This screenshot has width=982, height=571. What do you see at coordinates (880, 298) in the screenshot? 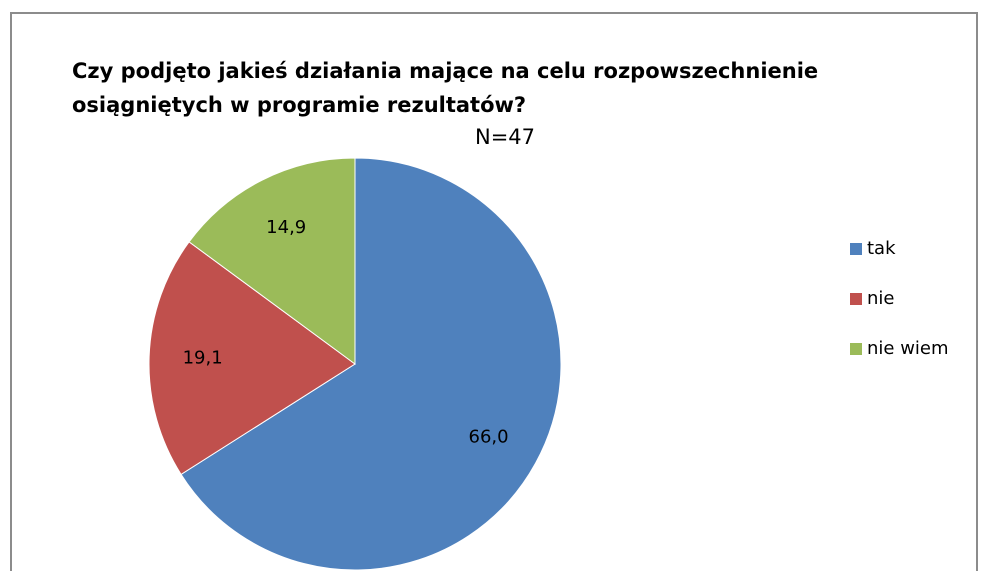
I see `legend-label: nie` at bounding box center [880, 298].